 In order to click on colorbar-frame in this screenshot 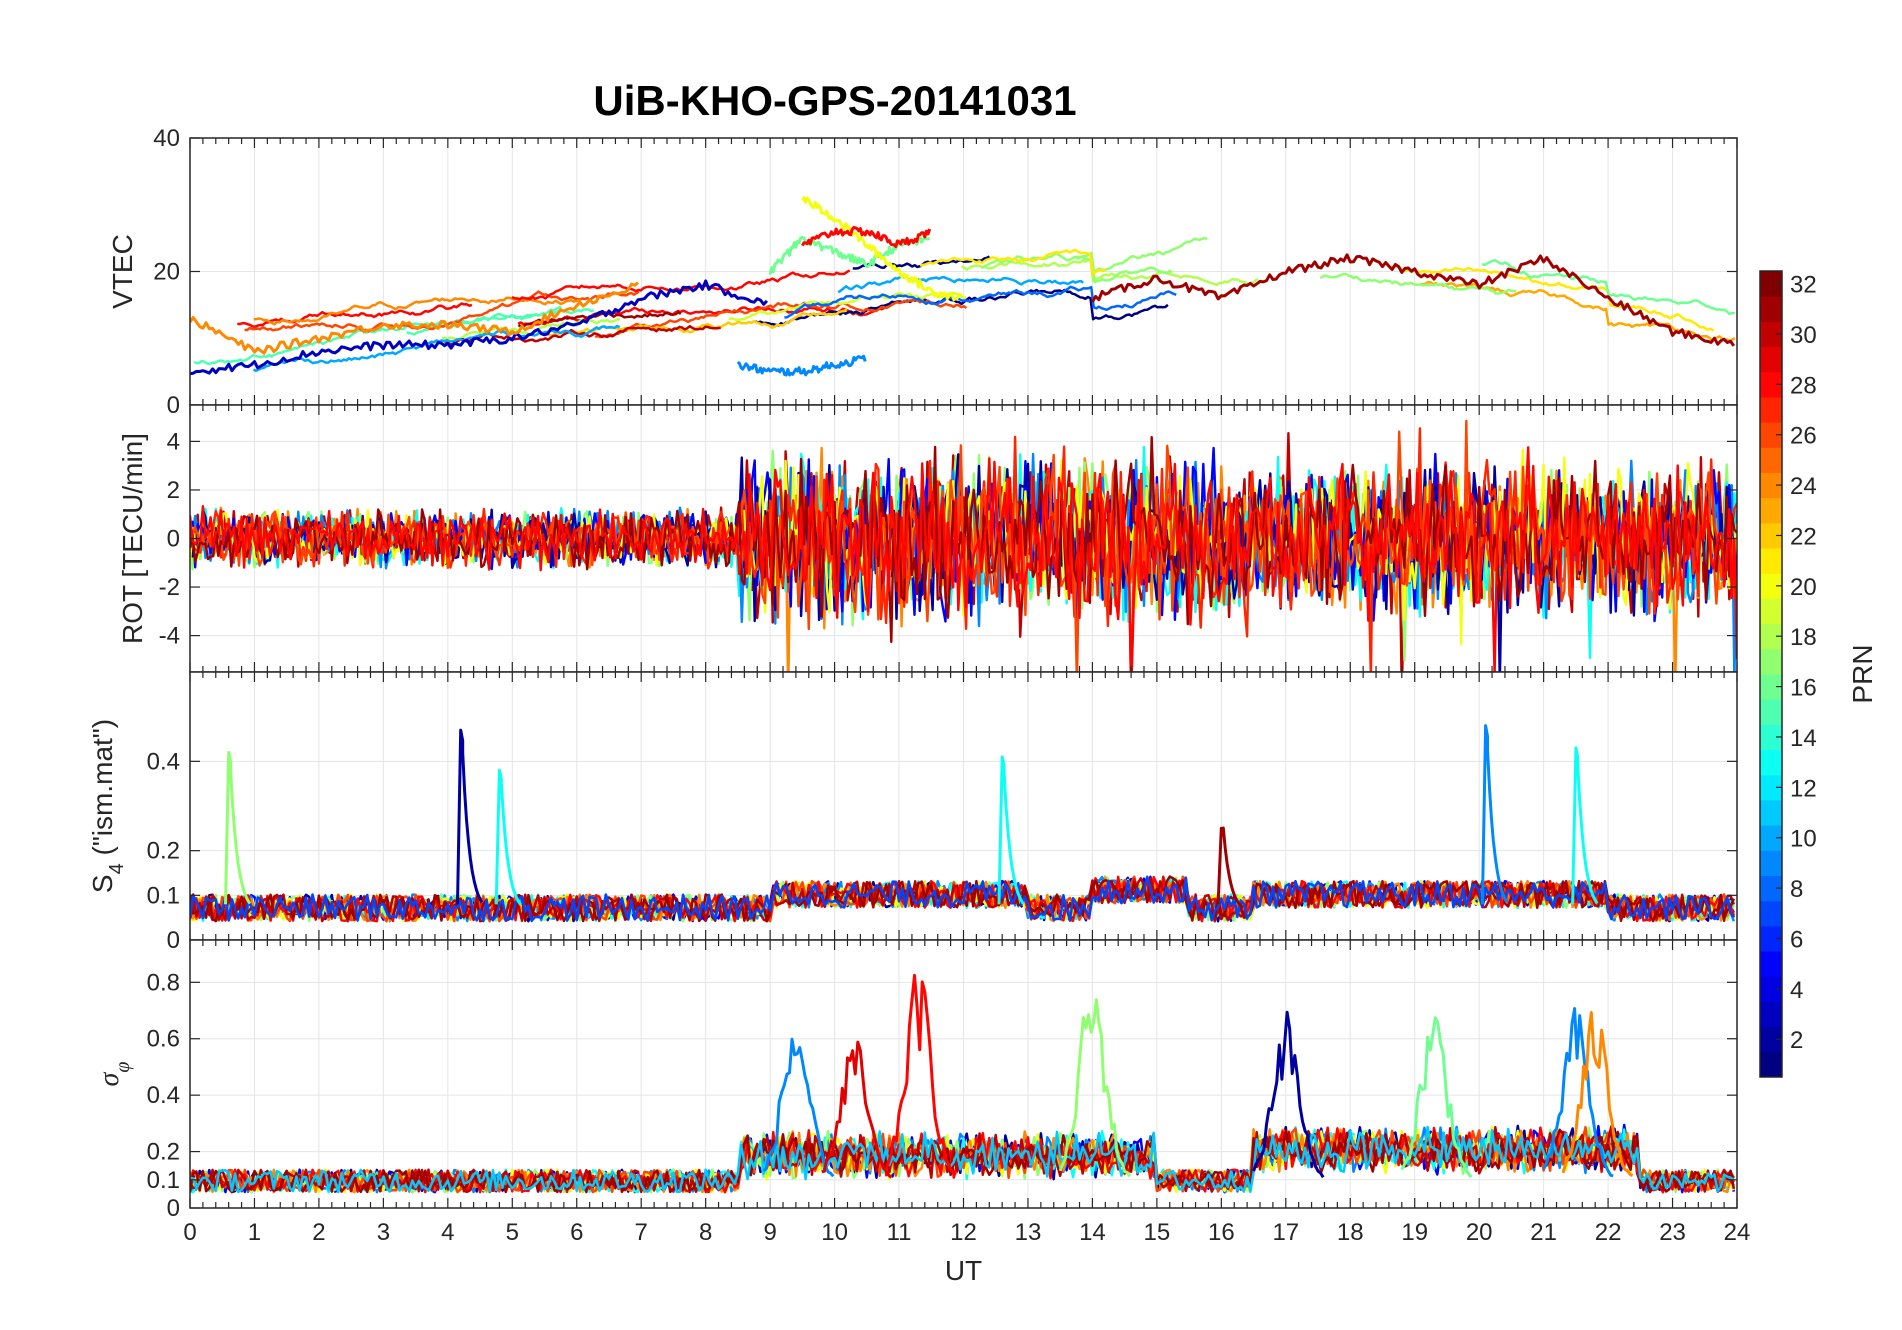, I will do `click(1771, 674)`.